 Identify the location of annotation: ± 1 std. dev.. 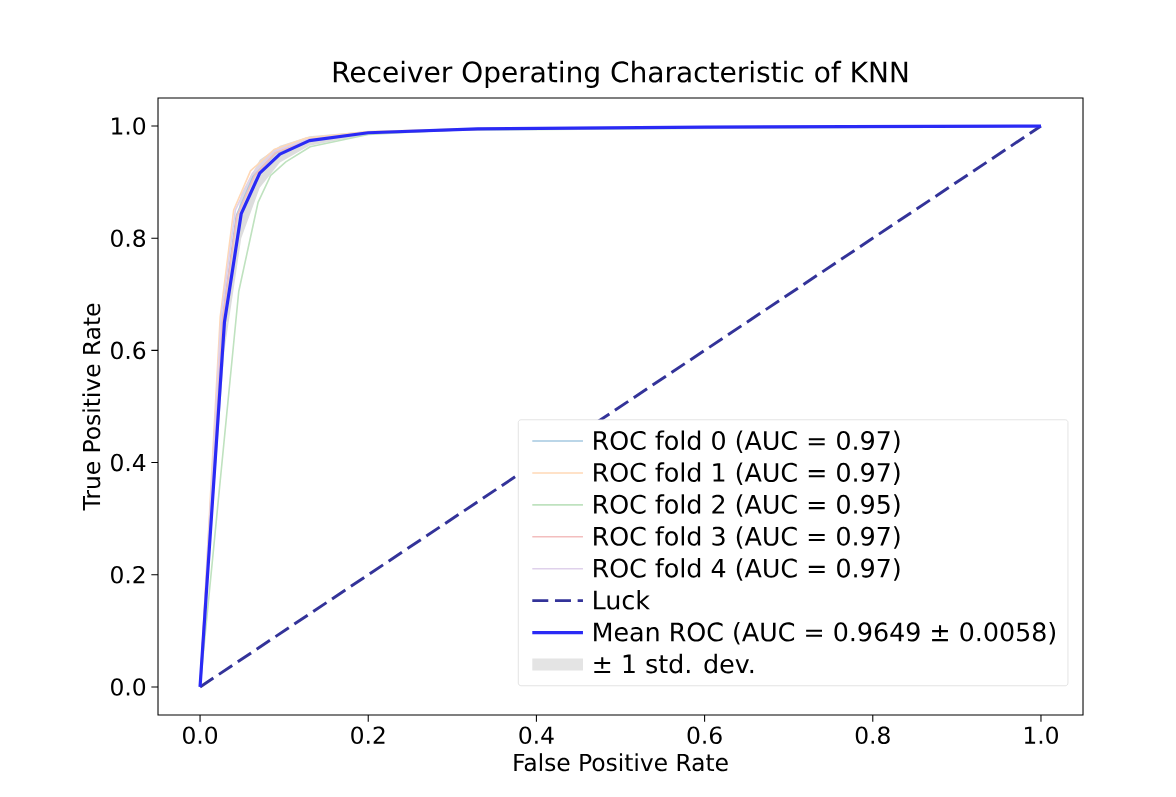
(674, 663).